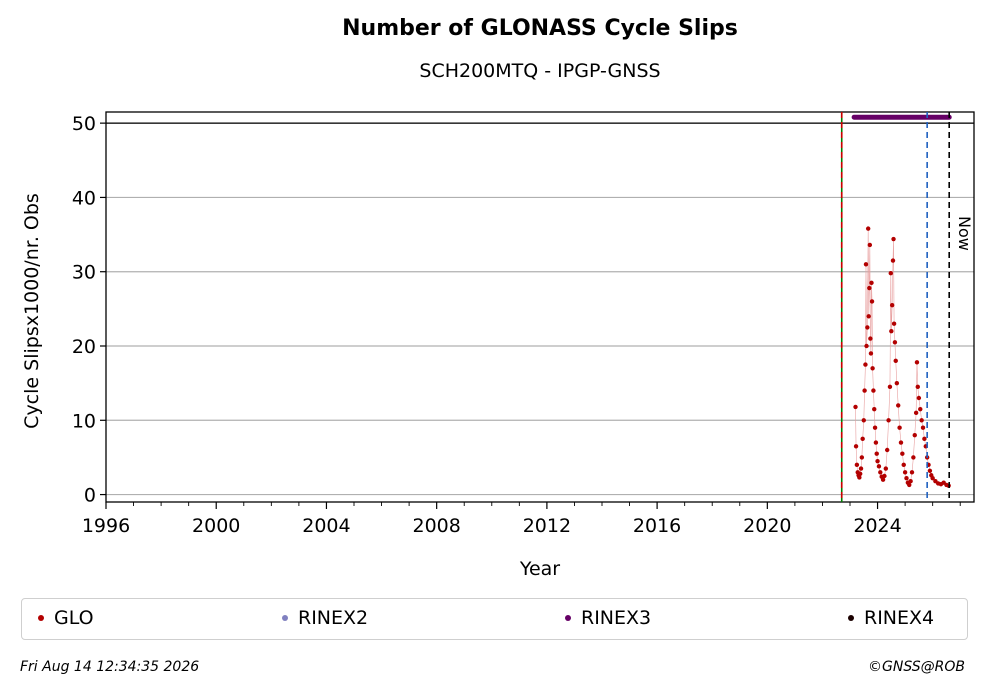  Describe the element at coordinates (326, 526) in the screenshot. I see `x-tick-label-2004: 2004` at that location.